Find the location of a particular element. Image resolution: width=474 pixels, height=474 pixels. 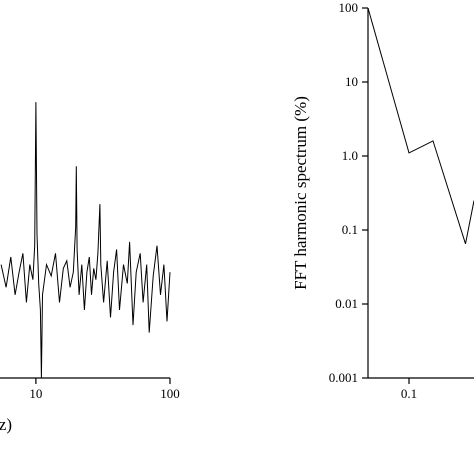

y-tick-label: 0.001 is located at coordinates (343, 377).